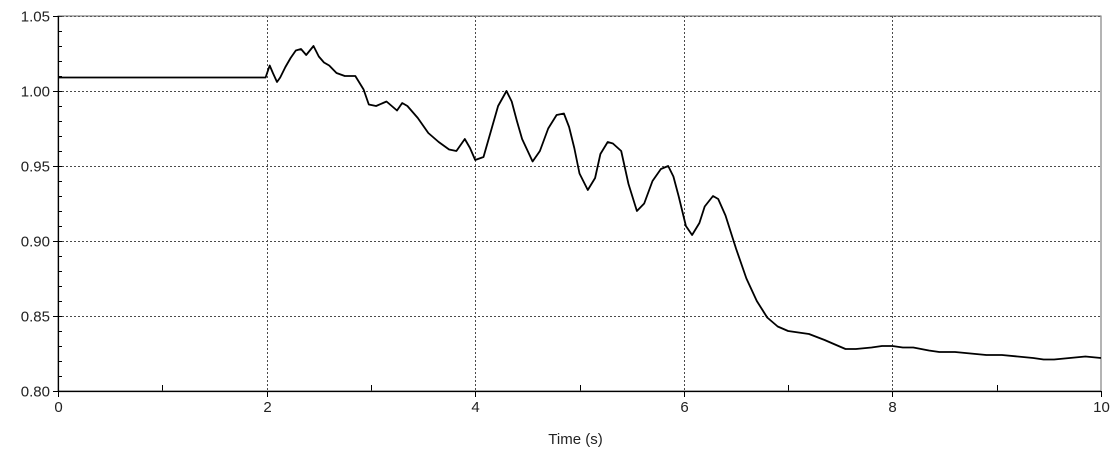 The height and width of the screenshot is (454, 1117). I want to click on x-tick-label: 6, so click(684, 407).